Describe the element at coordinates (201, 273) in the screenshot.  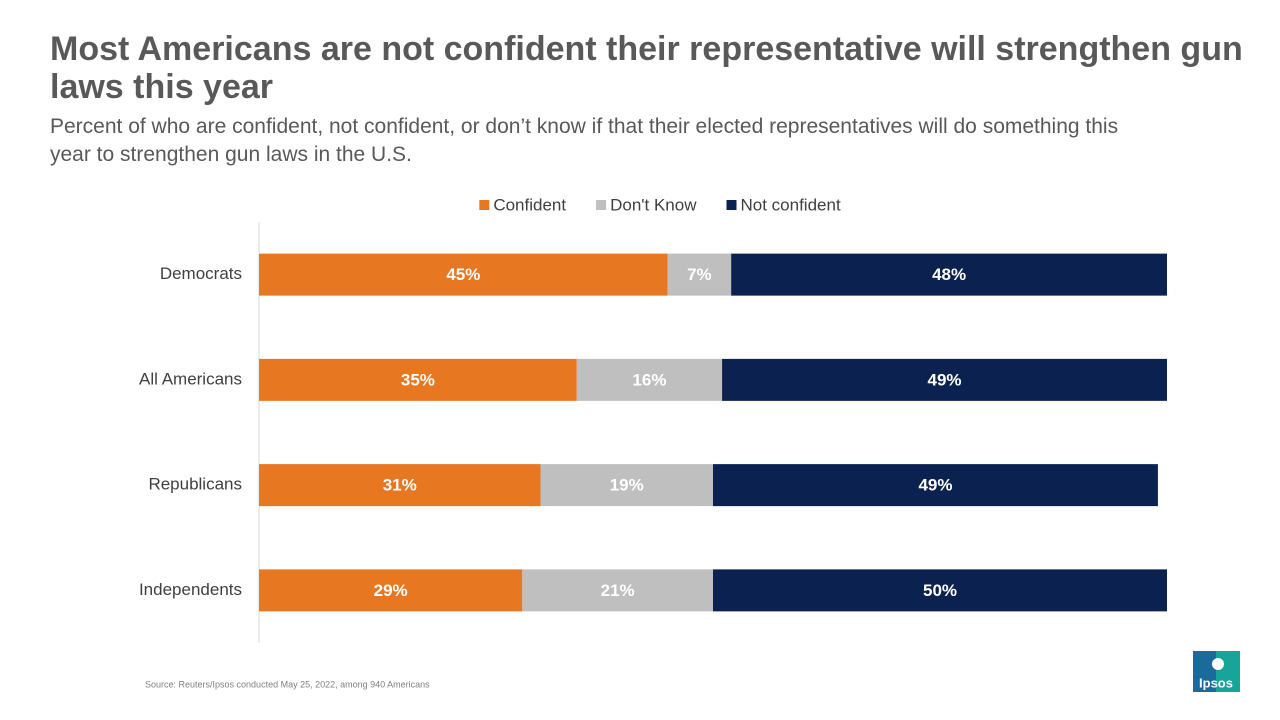
I see `category-label: Democrats` at that location.